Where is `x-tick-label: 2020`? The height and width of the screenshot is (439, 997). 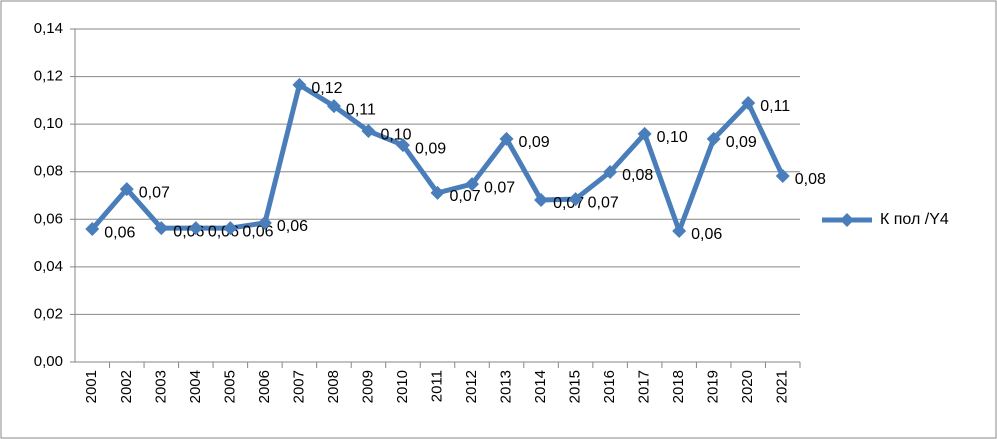 x-tick-label: 2020 is located at coordinates (747, 386).